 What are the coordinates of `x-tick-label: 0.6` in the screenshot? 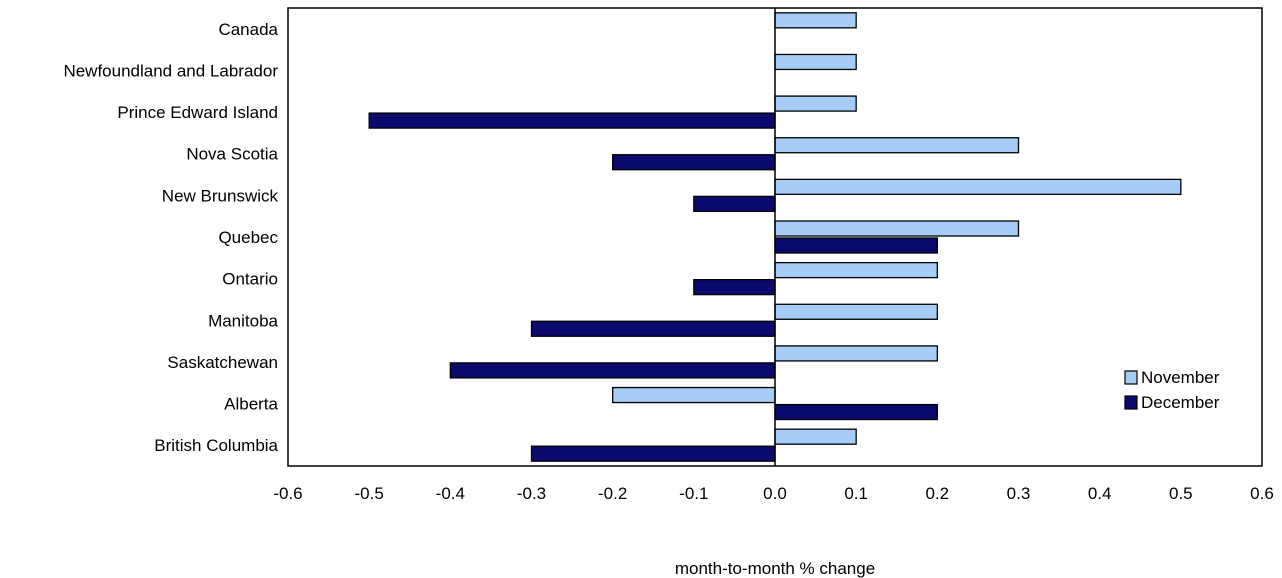 It's located at (1262, 493).